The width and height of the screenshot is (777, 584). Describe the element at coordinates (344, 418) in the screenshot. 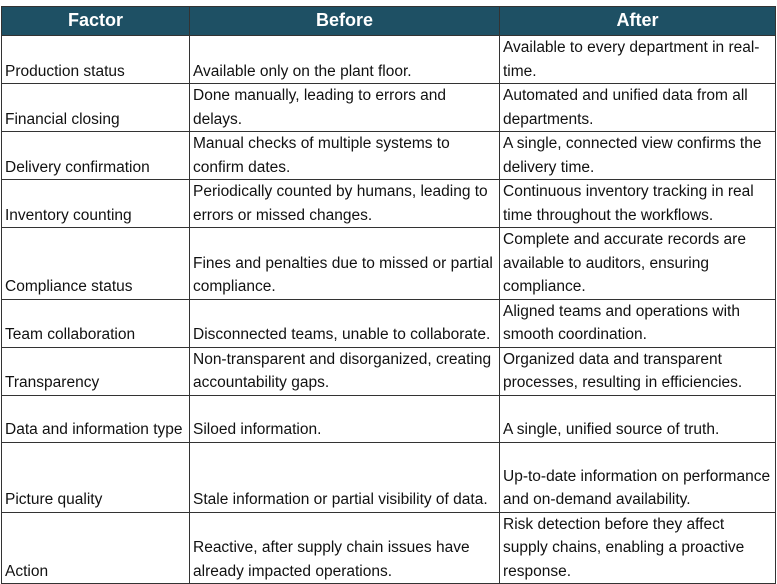

I see `before-cell: Siloed information.` at that location.